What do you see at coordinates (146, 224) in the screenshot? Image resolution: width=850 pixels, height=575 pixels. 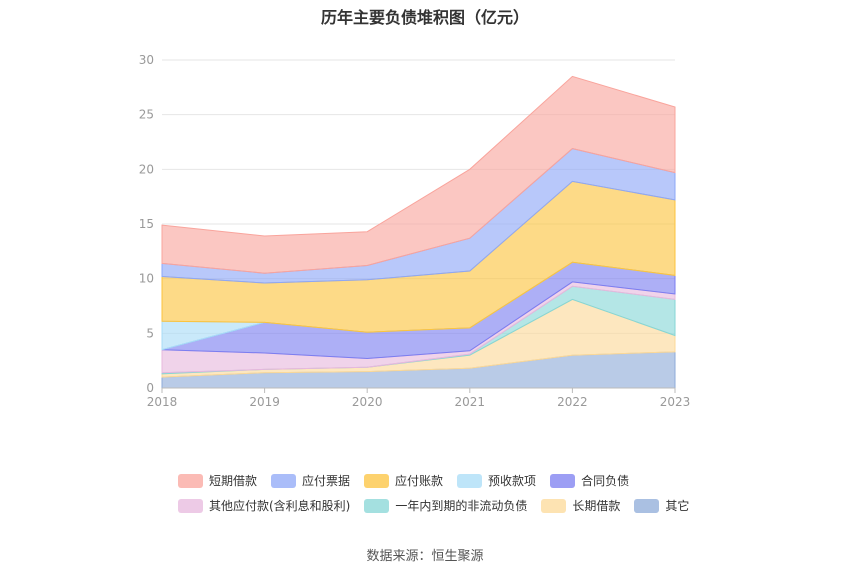 I see `y-tick-label: 15` at bounding box center [146, 224].